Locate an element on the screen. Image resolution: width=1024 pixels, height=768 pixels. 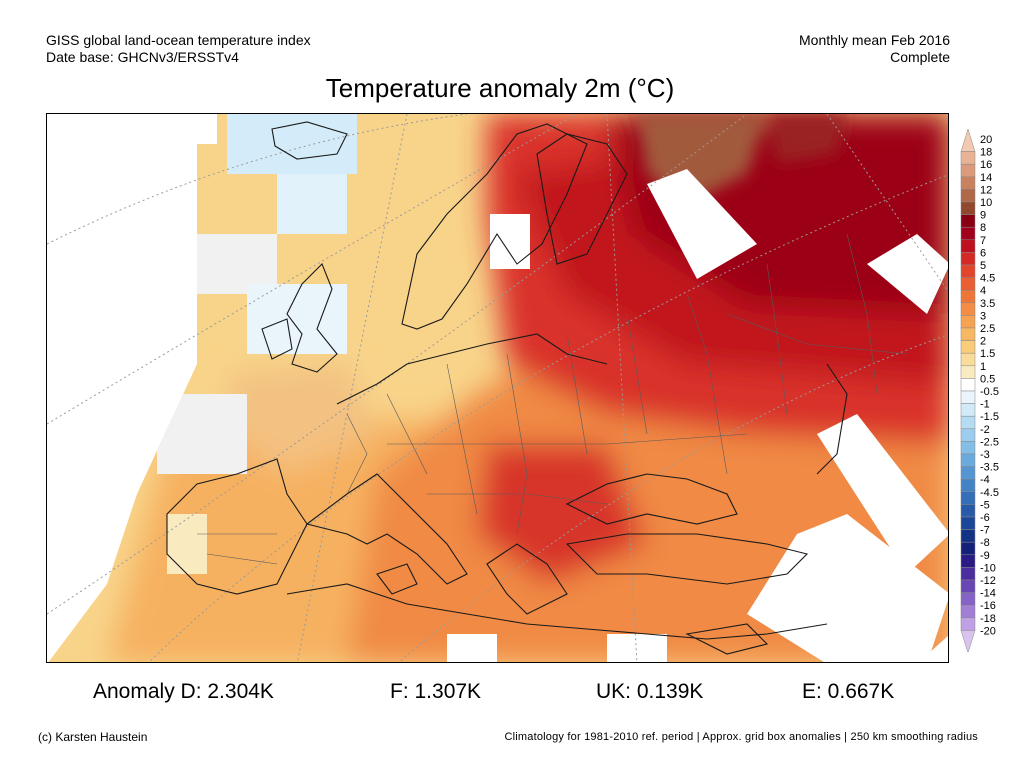
legend-label: 14 is located at coordinates (986, 178).